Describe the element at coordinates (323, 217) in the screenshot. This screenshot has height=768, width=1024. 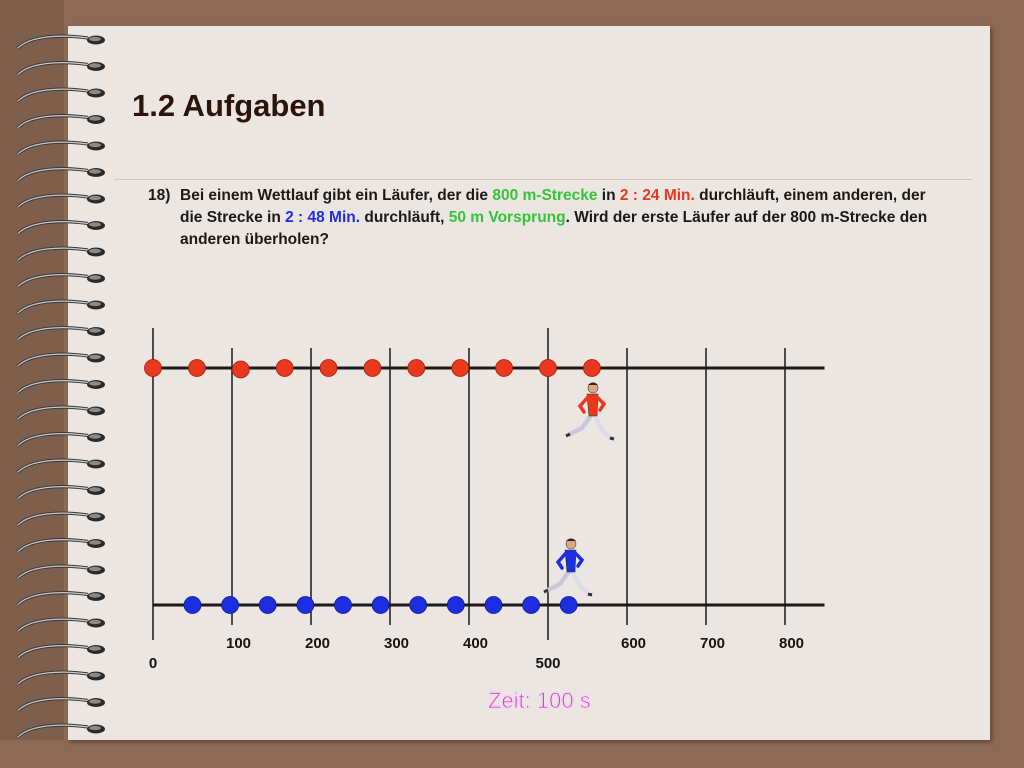
I see `task-text-part: 2 : 48 Min.` at that location.